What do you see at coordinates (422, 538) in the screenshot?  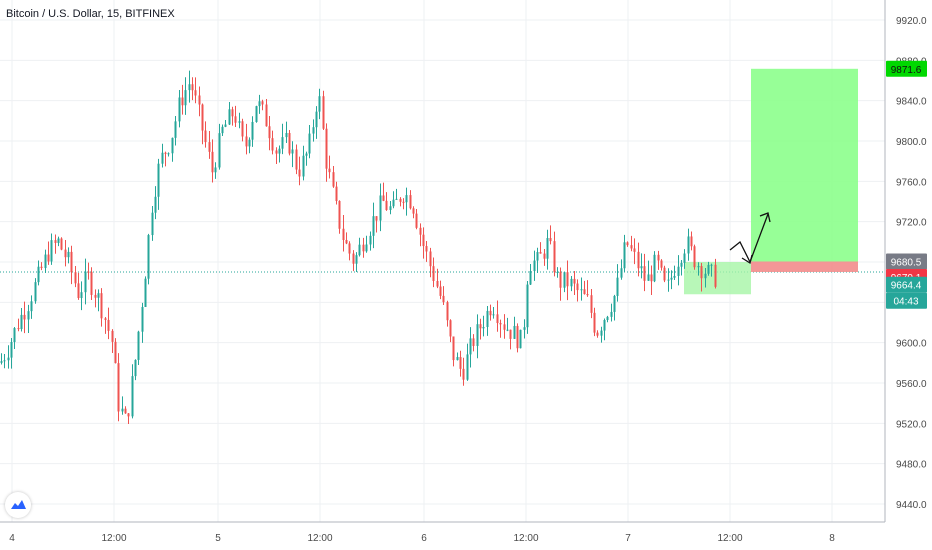 I see `time-axis: 4 12:00 5 12:00 6 12:00 7 12:00 8` at bounding box center [422, 538].